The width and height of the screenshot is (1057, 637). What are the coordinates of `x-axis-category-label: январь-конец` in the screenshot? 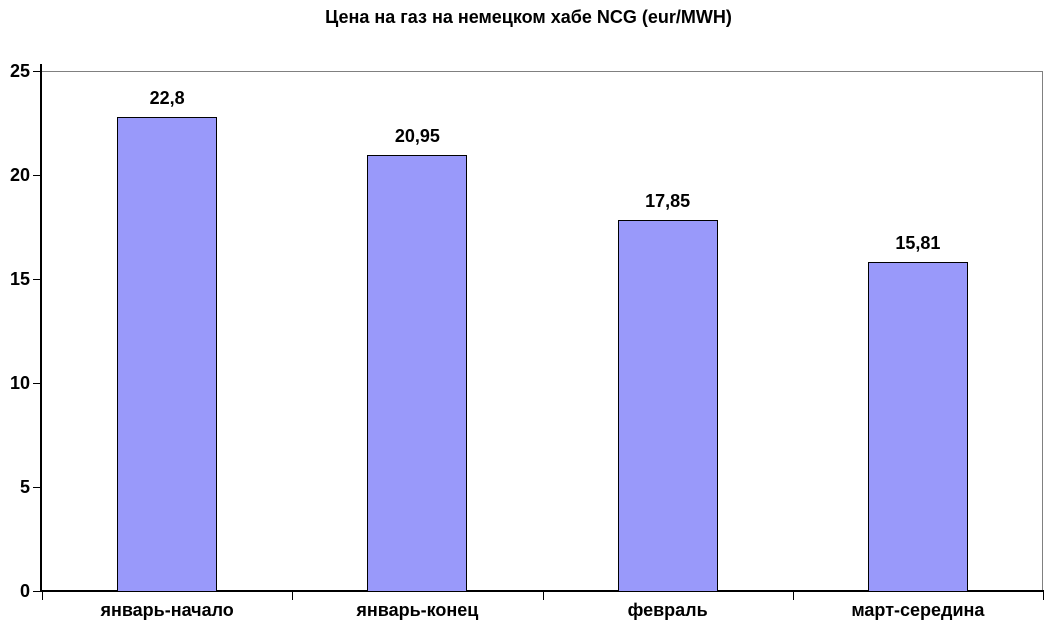 It's located at (417, 610).